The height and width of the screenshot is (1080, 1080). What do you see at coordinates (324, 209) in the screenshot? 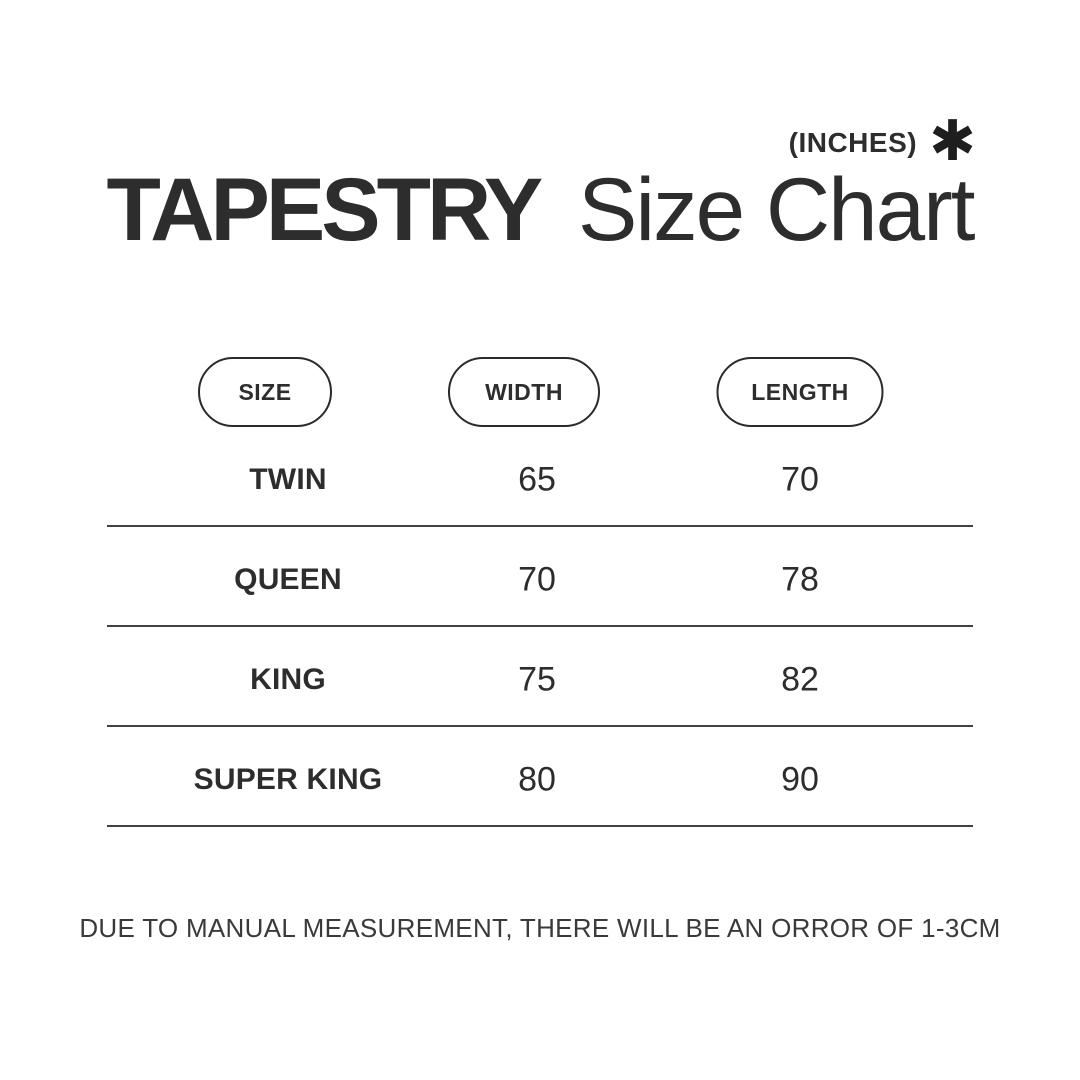
I see `page-title-product: TAPESTRY` at bounding box center [324, 209].